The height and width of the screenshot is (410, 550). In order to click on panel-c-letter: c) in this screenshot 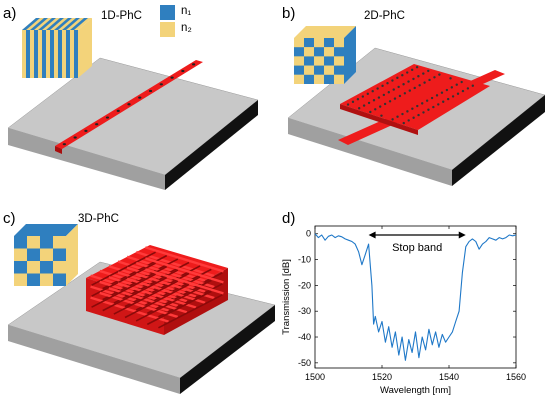, I will do `click(9, 218)`.